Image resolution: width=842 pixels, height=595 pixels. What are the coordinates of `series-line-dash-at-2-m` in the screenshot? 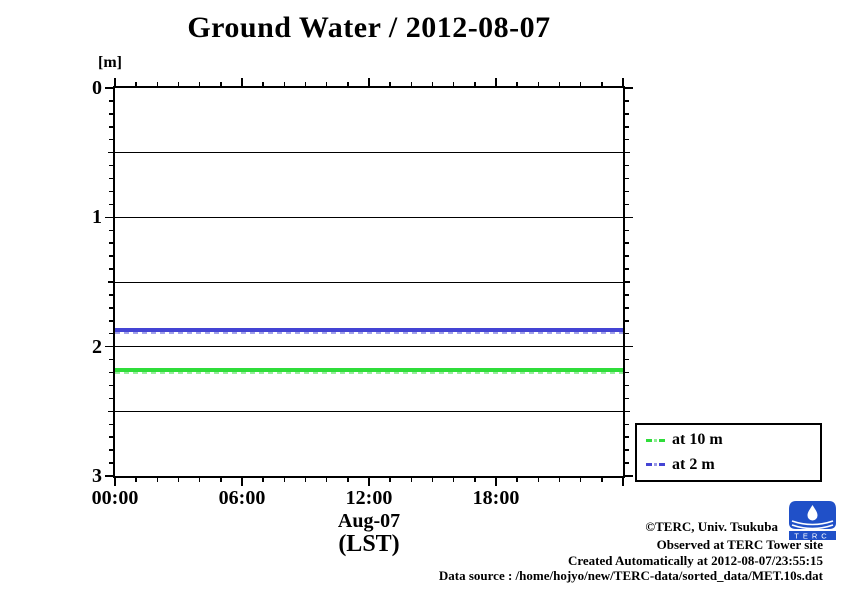 It's located at (369, 332).